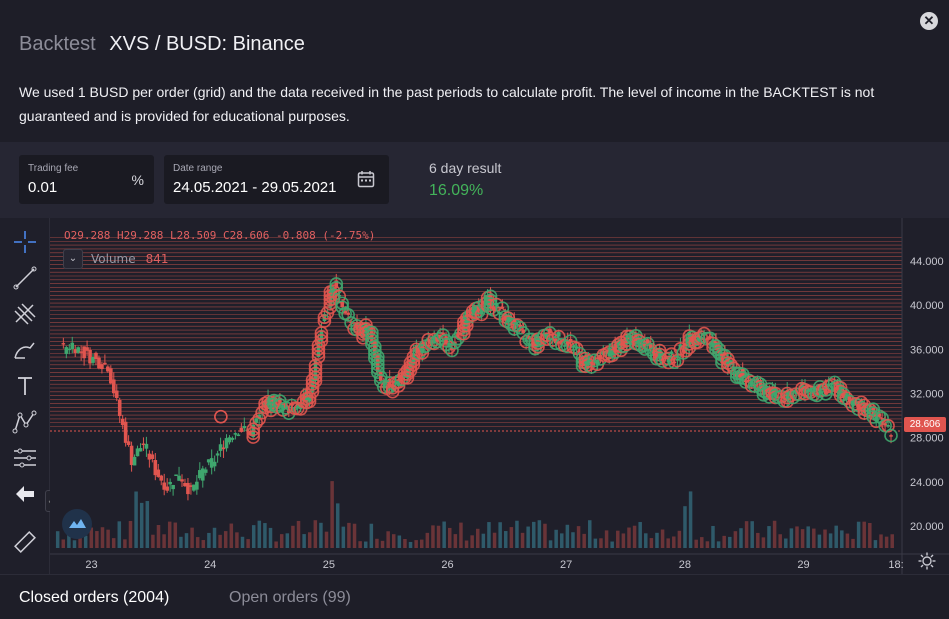 This screenshot has width=949, height=619. What do you see at coordinates (927, 561) in the screenshot?
I see `settings-icon` at bounding box center [927, 561].